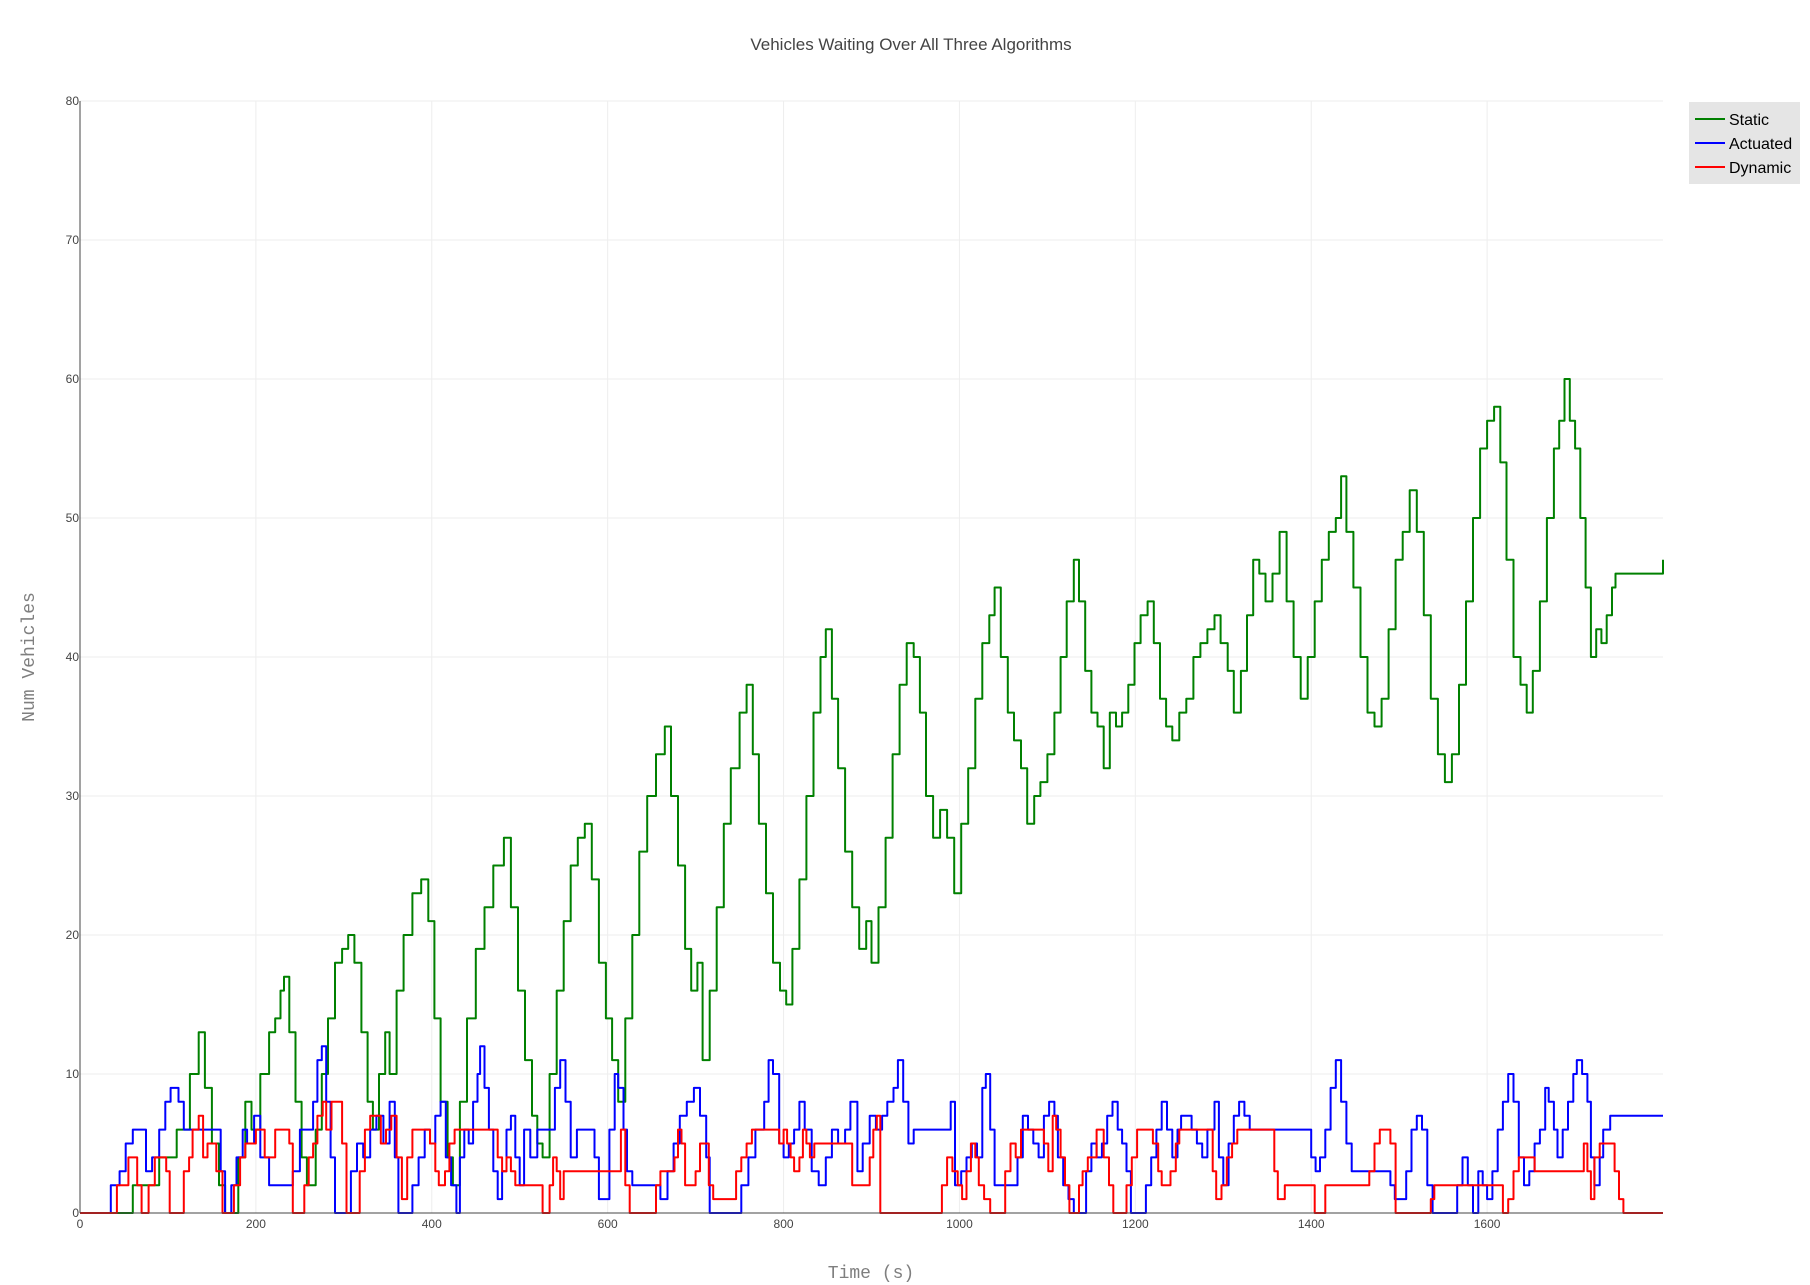 This screenshot has height=1285, width=1810. I want to click on x-tick-label: 400, so click(432, 1224).